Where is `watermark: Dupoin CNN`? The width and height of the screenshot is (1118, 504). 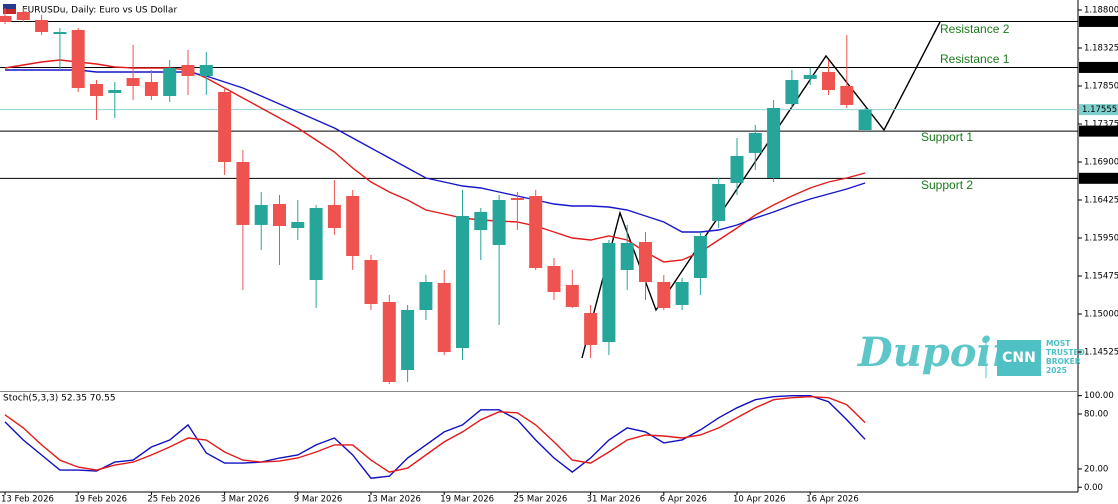 watermark: Dupoin CNN is located at coordinates (949, 353).